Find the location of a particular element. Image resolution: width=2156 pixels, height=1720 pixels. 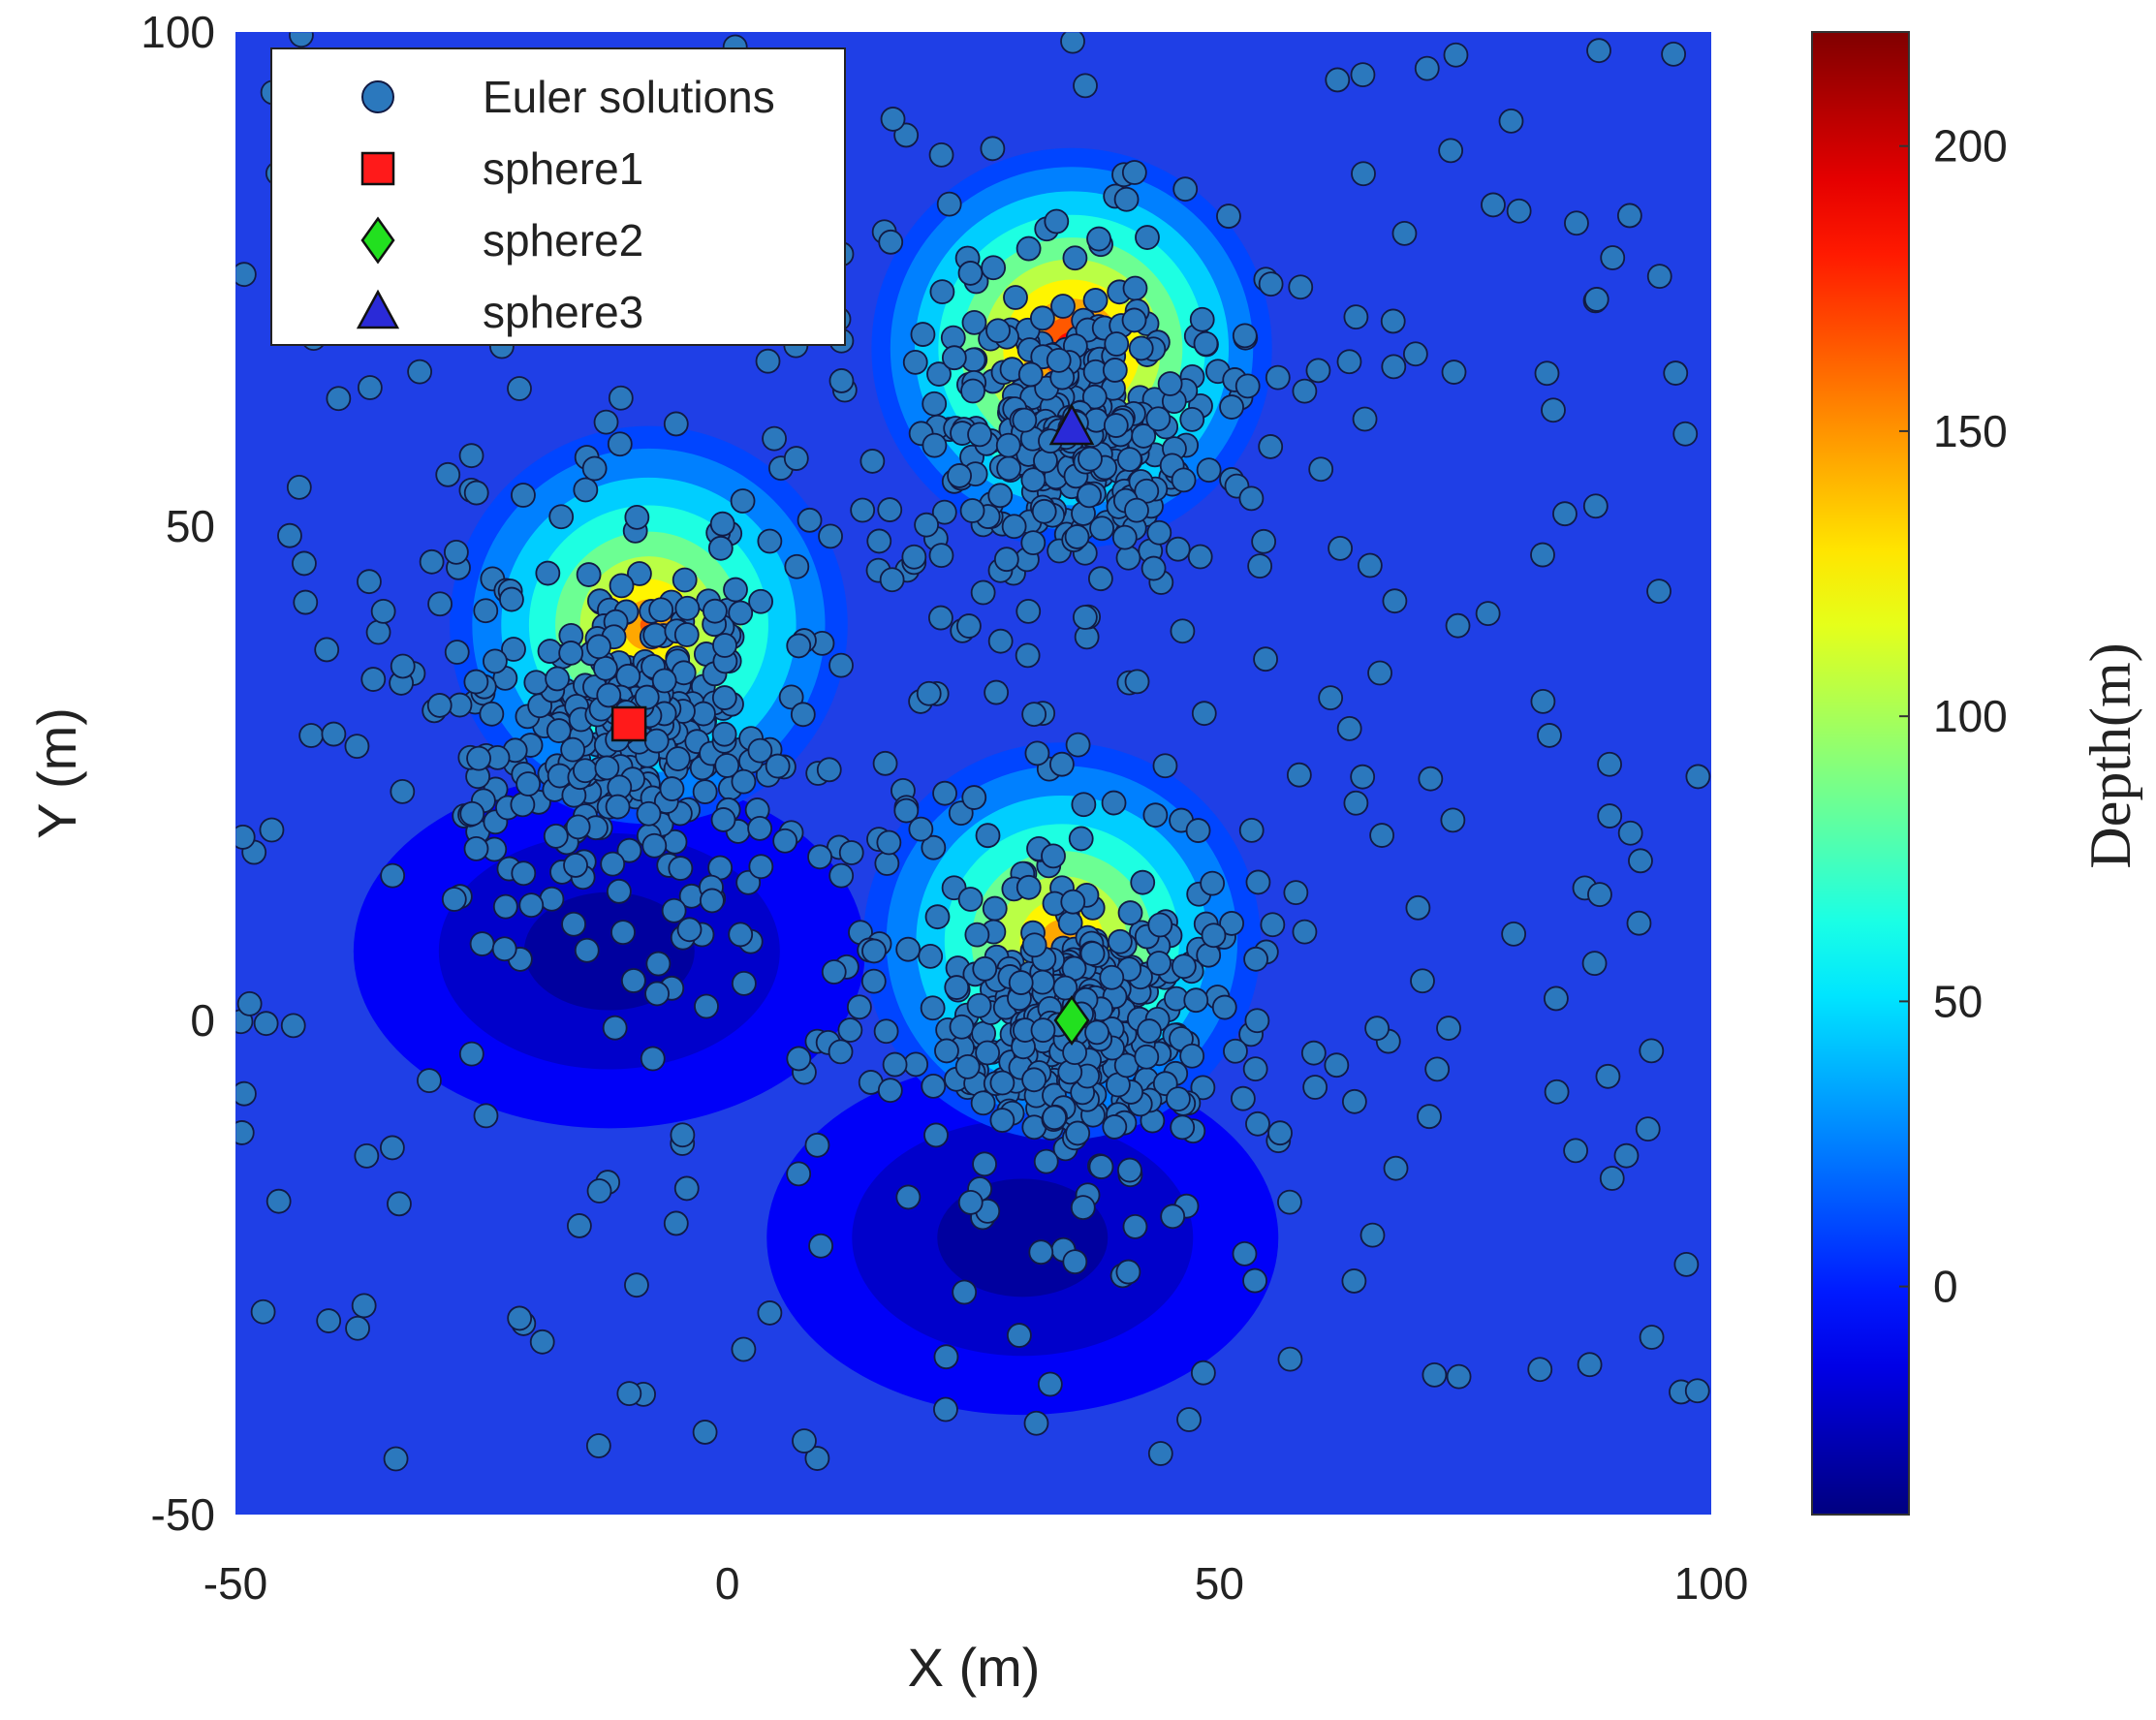

x-axis-label: X (m) is located at coordinates (974, 1667).